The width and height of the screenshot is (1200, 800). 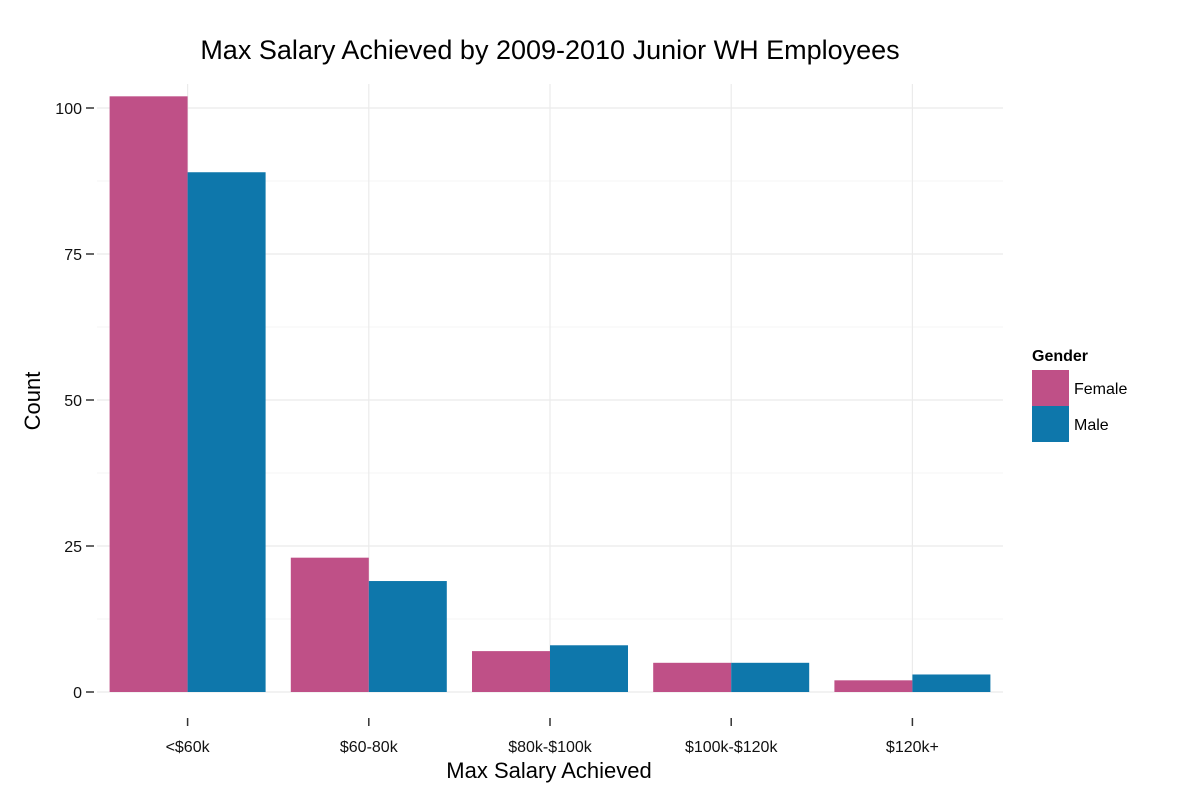 I want to click on legend-title: Gender, so click(x=1060, y=356).